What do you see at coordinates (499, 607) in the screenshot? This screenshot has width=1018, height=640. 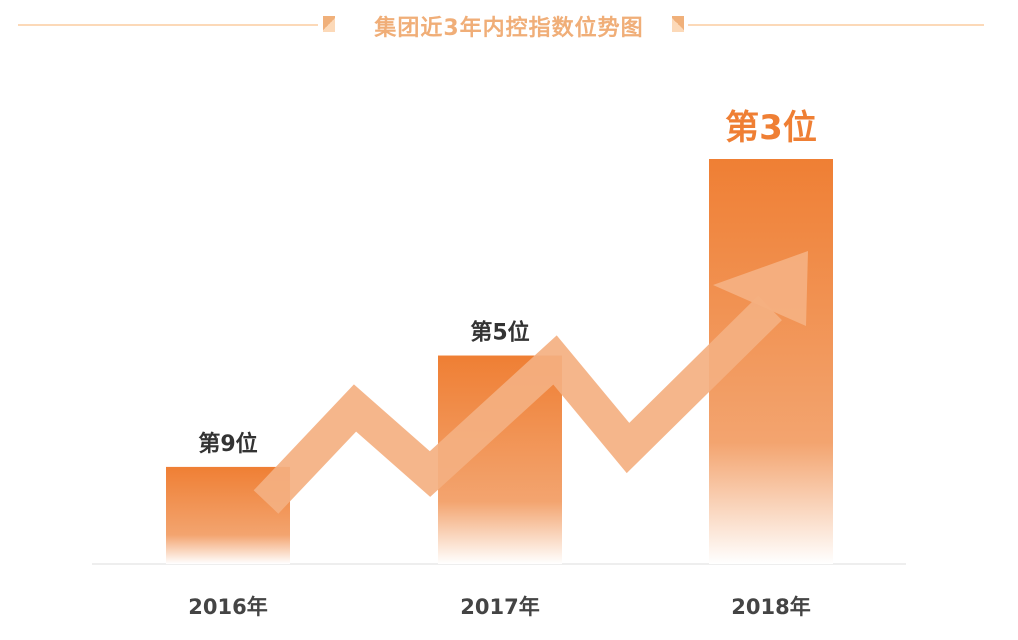 I see `x-tick-label: 2017年` at bounding box center [499, 607].